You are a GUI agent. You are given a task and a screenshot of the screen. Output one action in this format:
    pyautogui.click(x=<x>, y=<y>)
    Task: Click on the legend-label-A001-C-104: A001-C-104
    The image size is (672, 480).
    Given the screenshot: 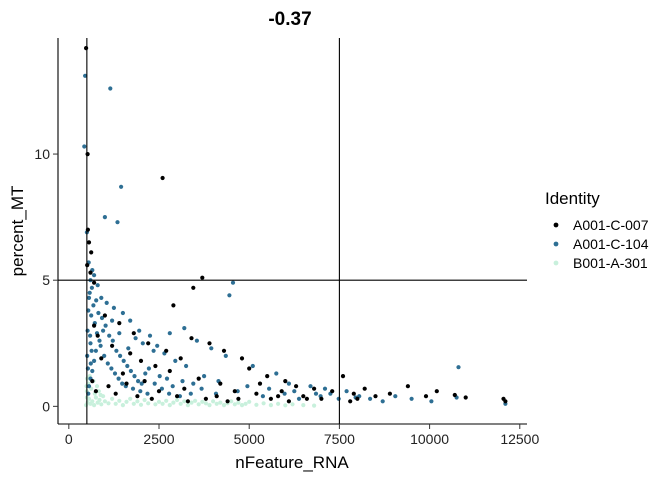 What is the action you would take?
    pyautogui.click(x=611, y=244)
    